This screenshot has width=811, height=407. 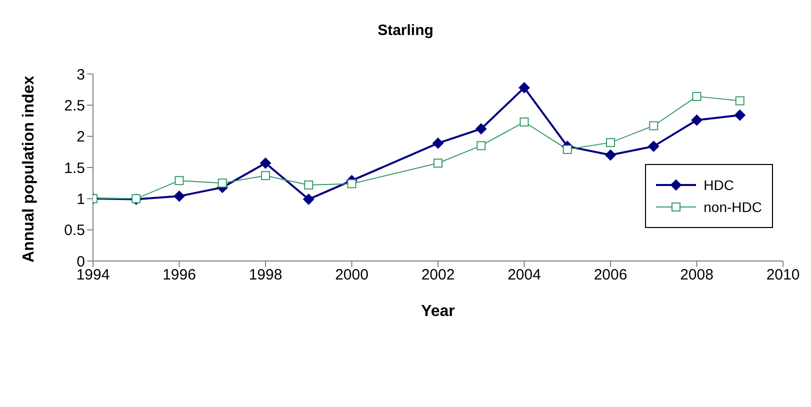 I want to click on x-tick-label: 2006, so click(x=611, y=275).